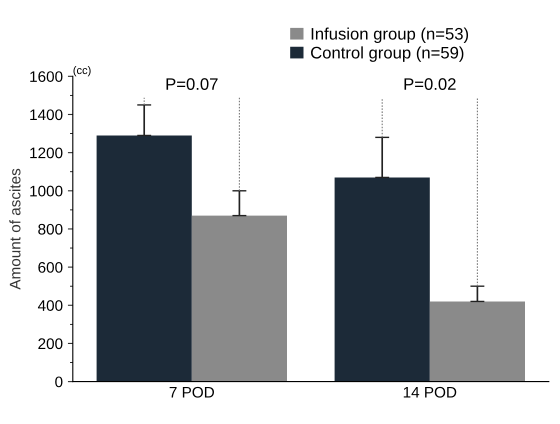 This screenshot has width=560, height=424. I want to click on annotation: P=0.07, so click(192, 84).